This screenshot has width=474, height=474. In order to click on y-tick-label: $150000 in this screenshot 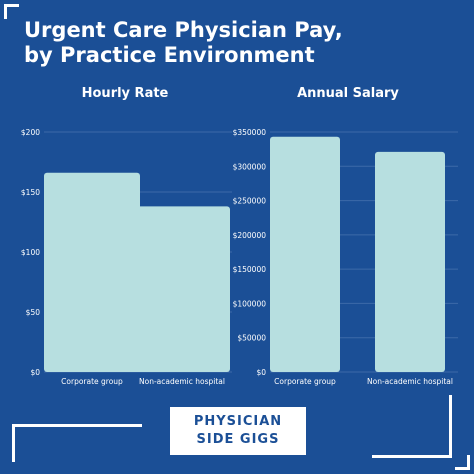, I will do `click(250, 269)`.